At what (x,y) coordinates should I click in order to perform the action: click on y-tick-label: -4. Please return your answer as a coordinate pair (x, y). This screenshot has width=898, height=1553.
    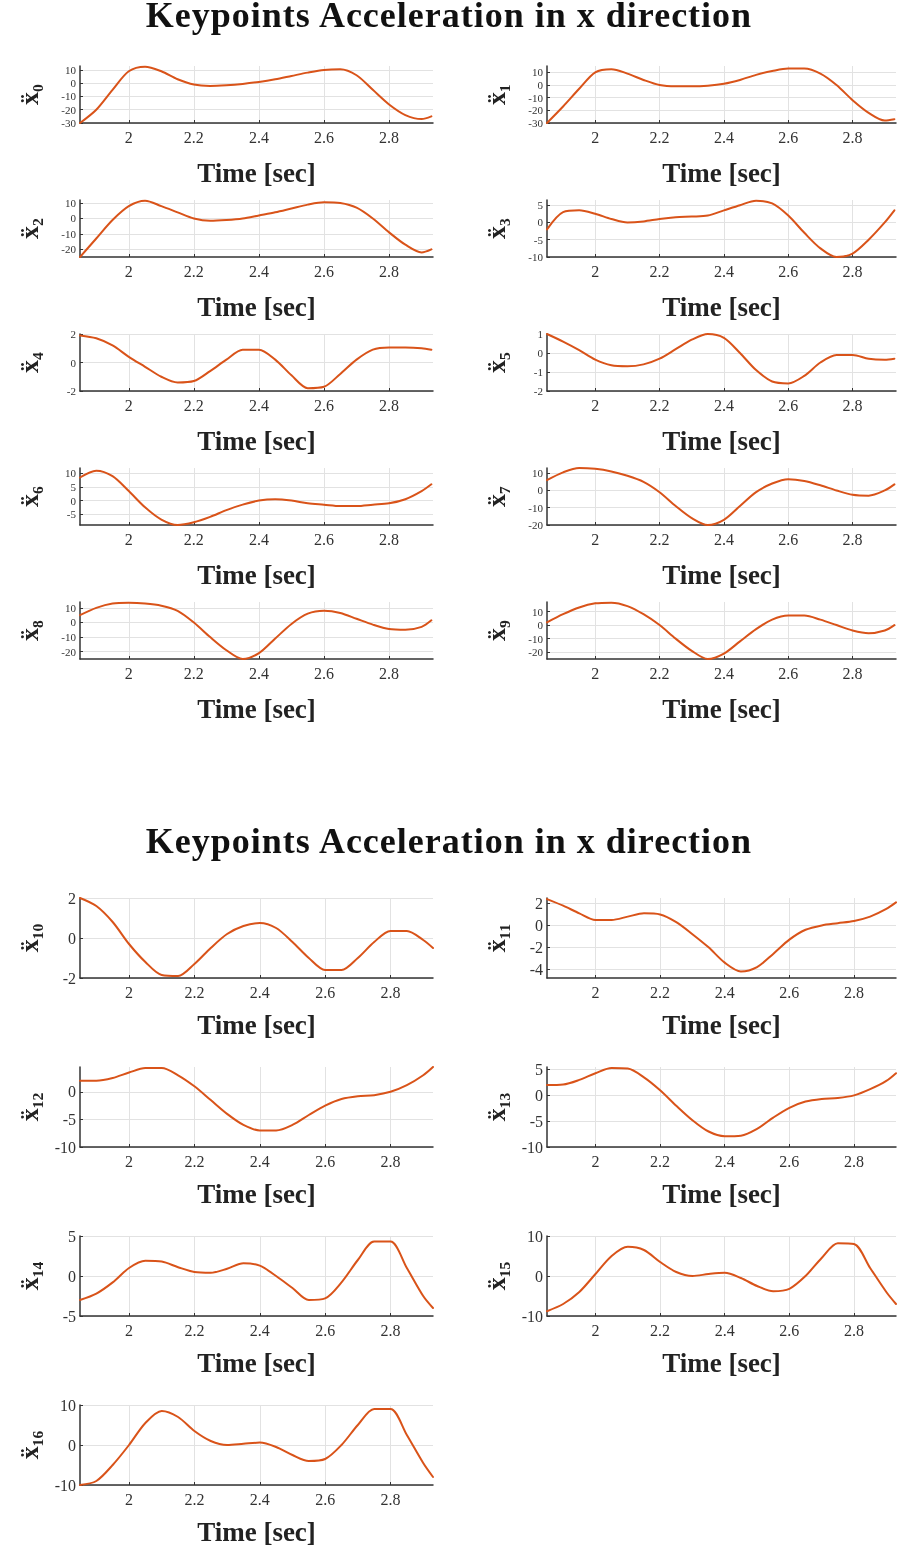
    Looking at the image, I should click on (536, 969).